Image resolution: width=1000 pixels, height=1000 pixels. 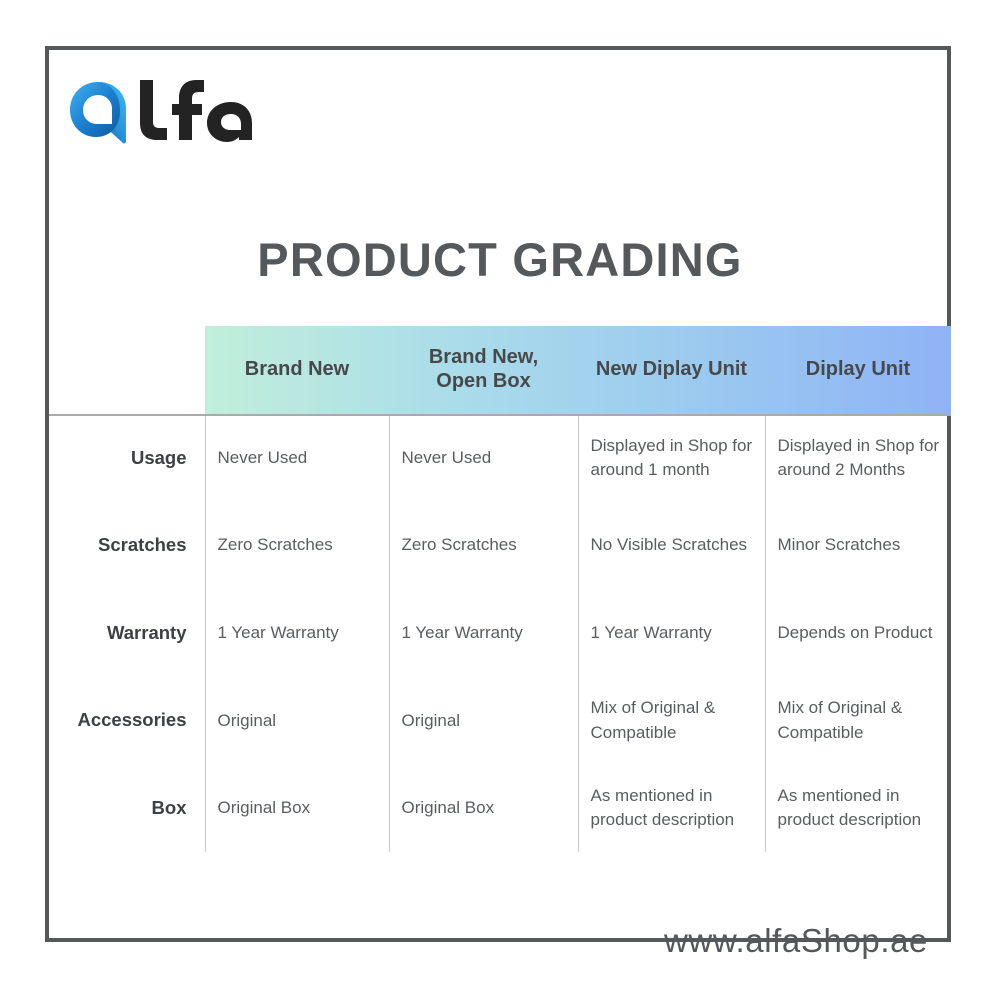 I want to click on cell-usage-brand-new: Never Used, so click(x=296, y=458).